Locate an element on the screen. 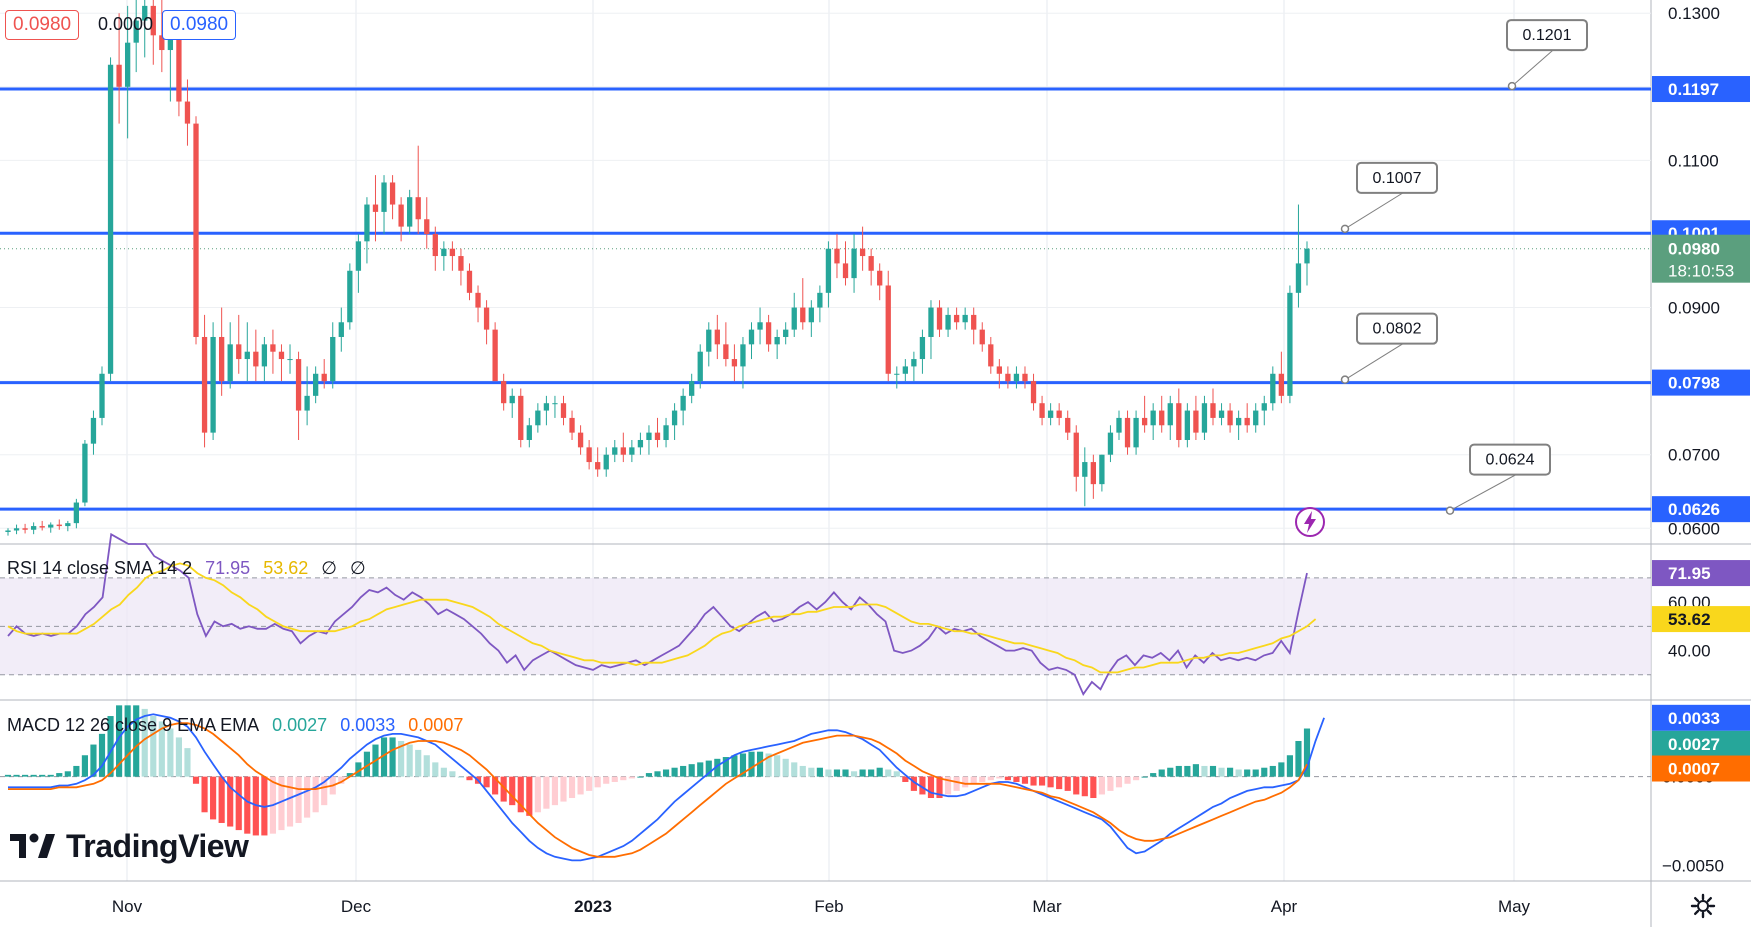 Image resolution: width=1751 pixels, height=927 pixels. macd-hist-tag: 0.0027 is located at coordinates (1701, 743).